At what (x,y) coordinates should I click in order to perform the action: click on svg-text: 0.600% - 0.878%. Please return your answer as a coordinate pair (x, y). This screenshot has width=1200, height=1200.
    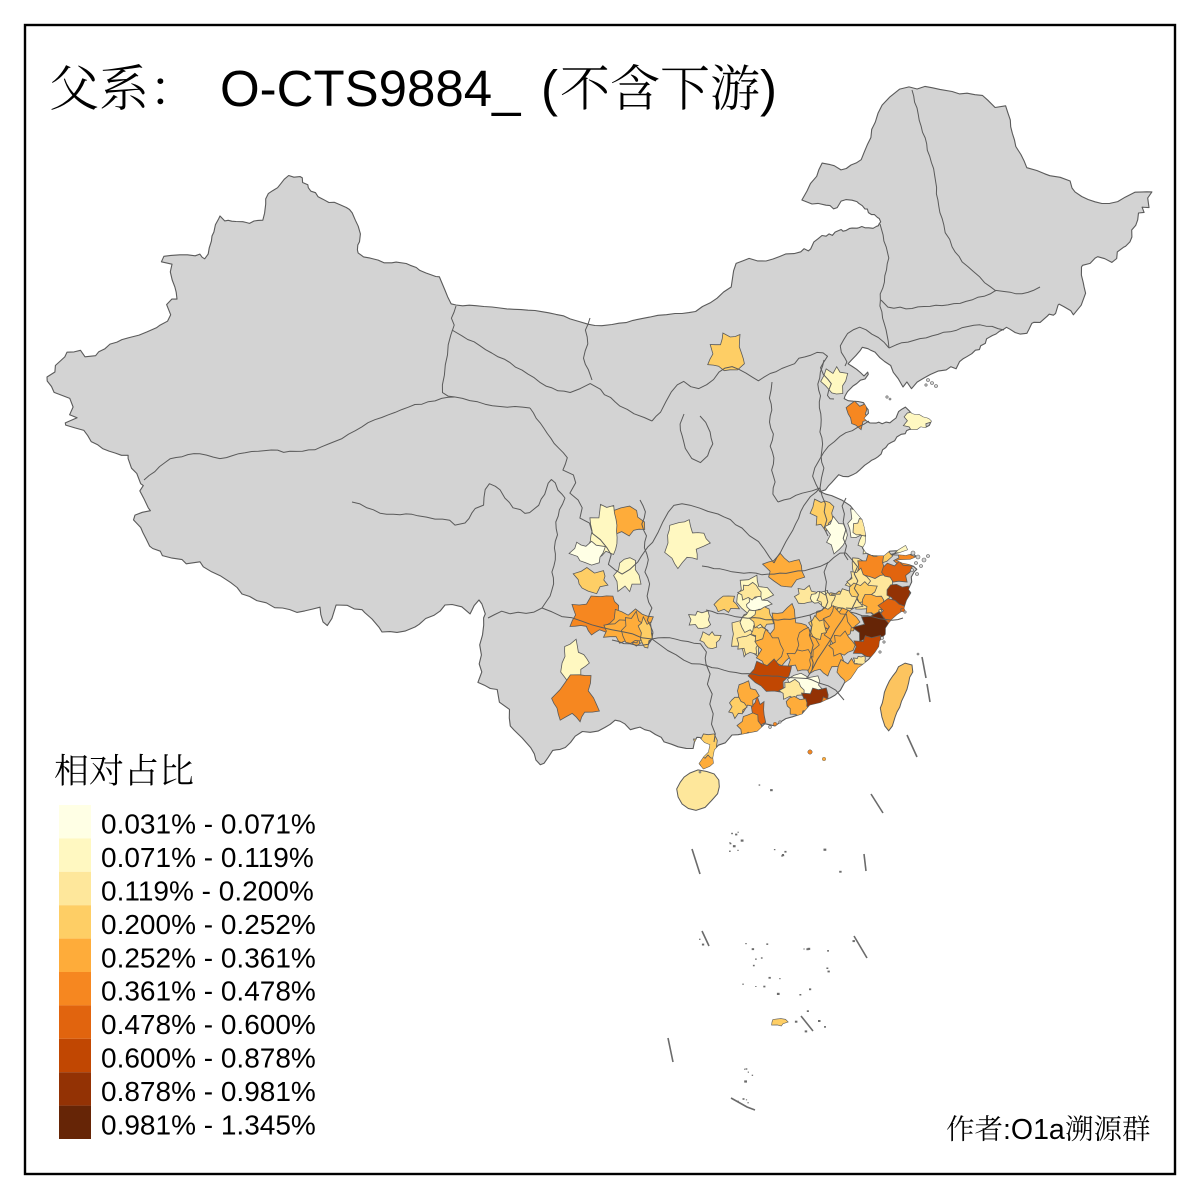
    Looking at the image, I should click on (208, 1058).